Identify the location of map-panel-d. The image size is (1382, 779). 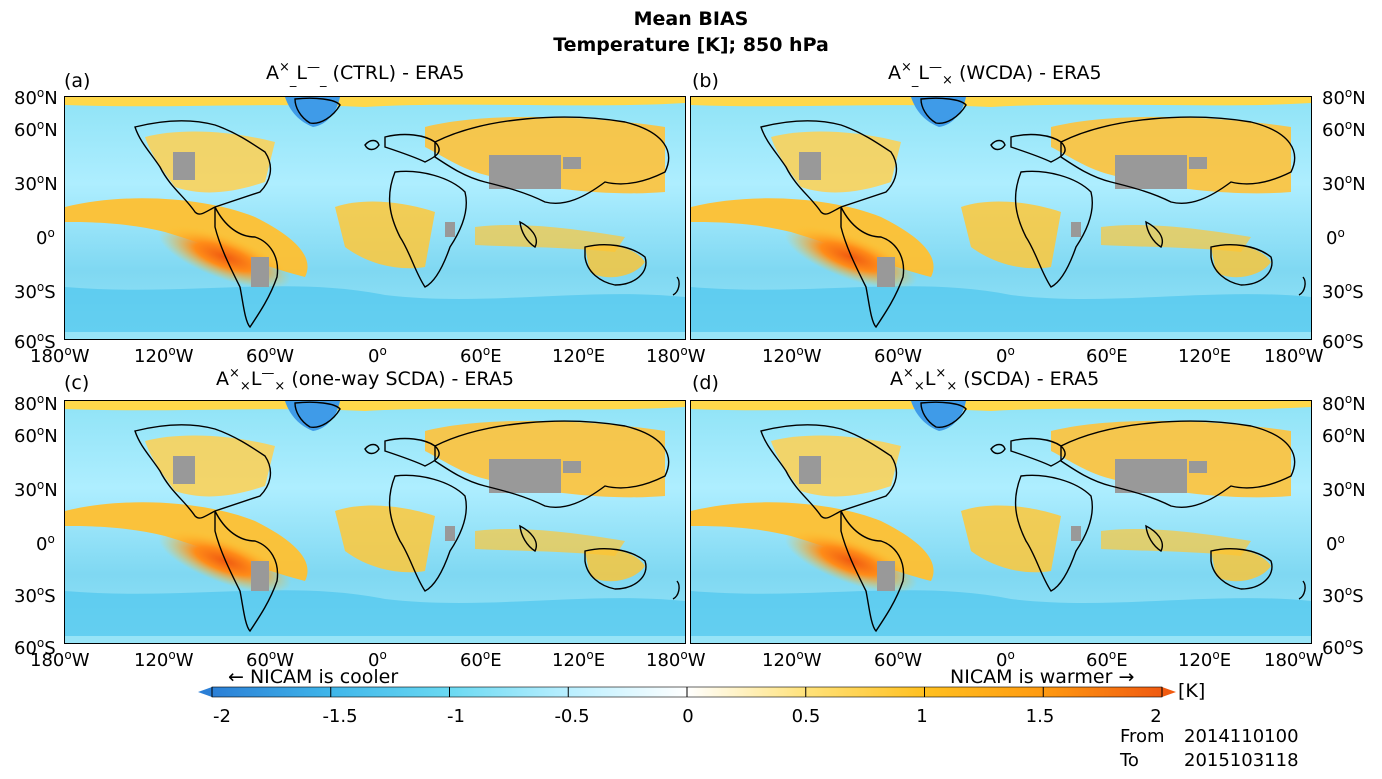
(1001, 522).